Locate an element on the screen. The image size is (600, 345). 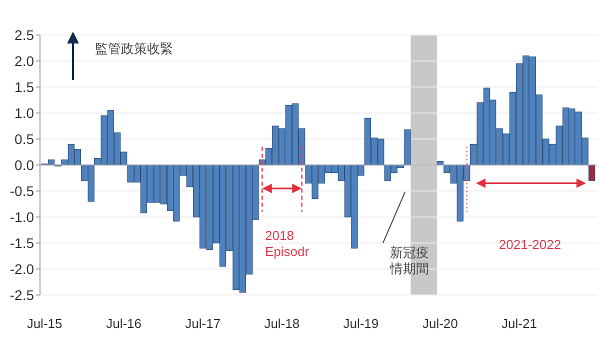
x-tick-label: Jul-20 is located at coordinates (440, 323).